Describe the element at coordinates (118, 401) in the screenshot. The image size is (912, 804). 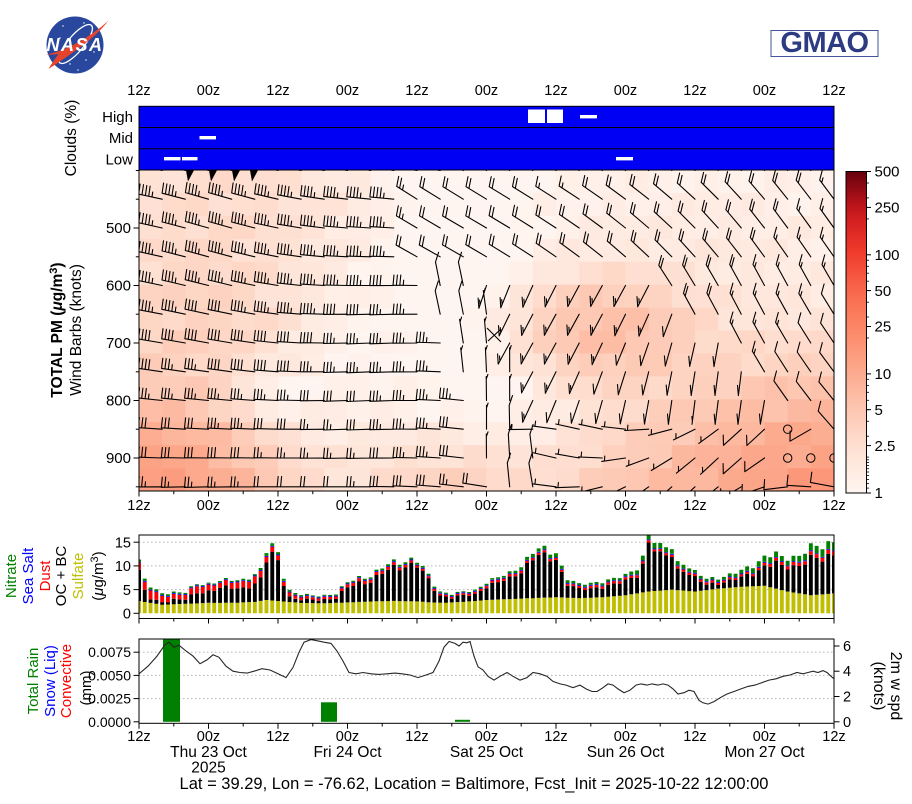
I see `svg-text: 800` at that location.